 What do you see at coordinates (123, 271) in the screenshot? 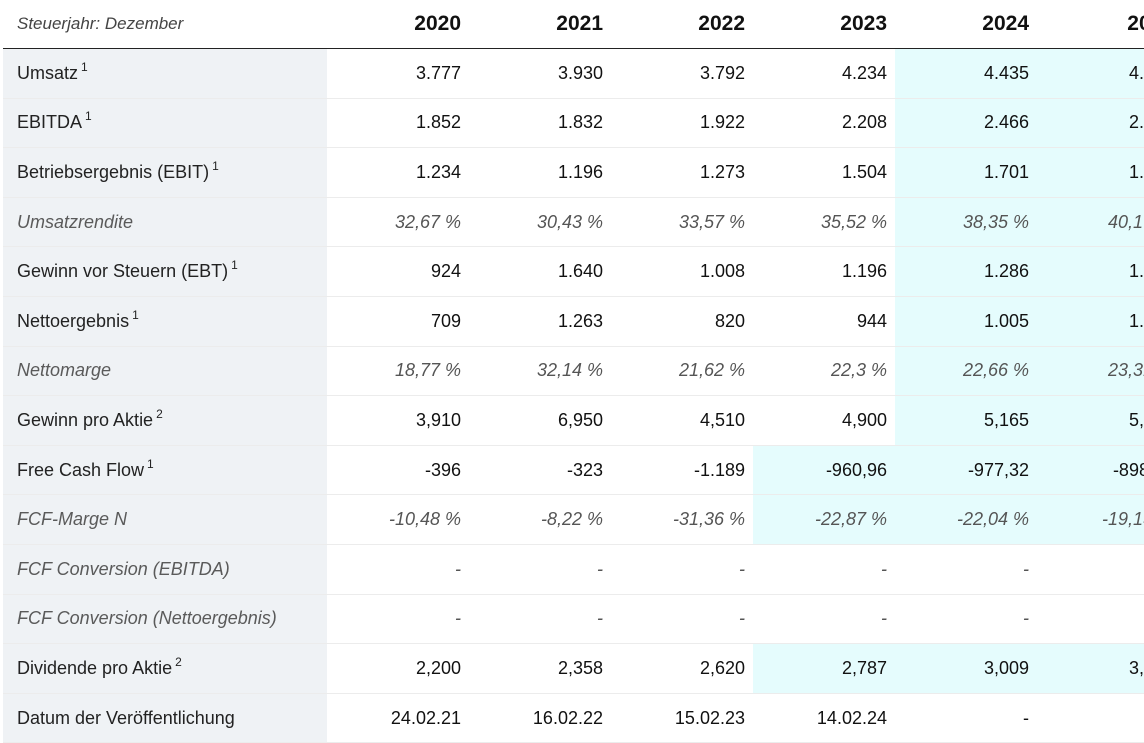
I see `row-label-text: Gewinn vor Steuern (EBT)` at bounding box center [123, 271].